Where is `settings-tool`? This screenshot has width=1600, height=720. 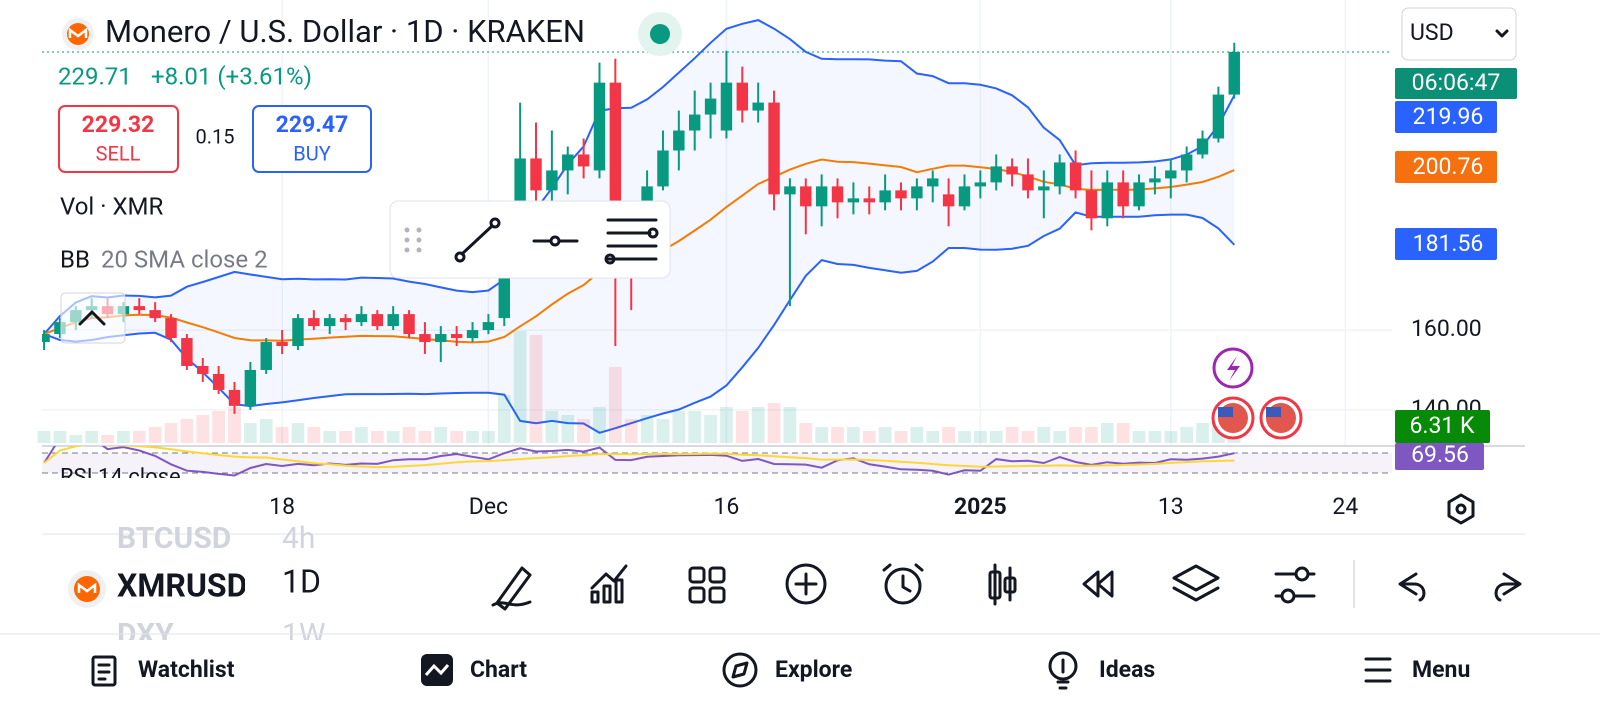 settings-tool is located at coordinates (1295, 585).